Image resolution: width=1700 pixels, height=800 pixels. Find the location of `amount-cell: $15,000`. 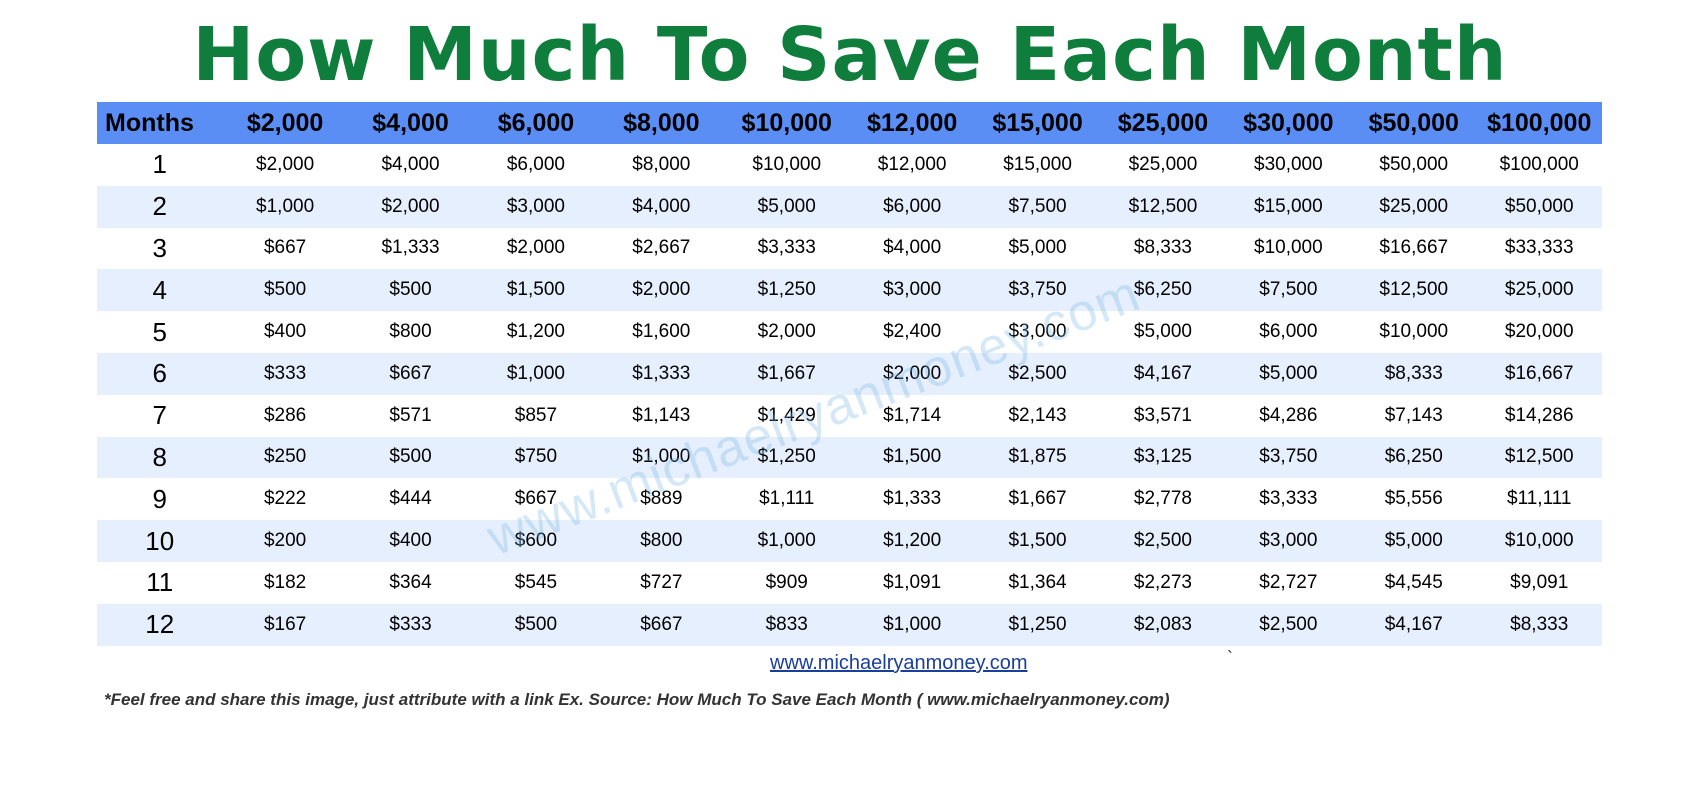

amount-cell: $15,000 is located at coordinates (1037, 165).